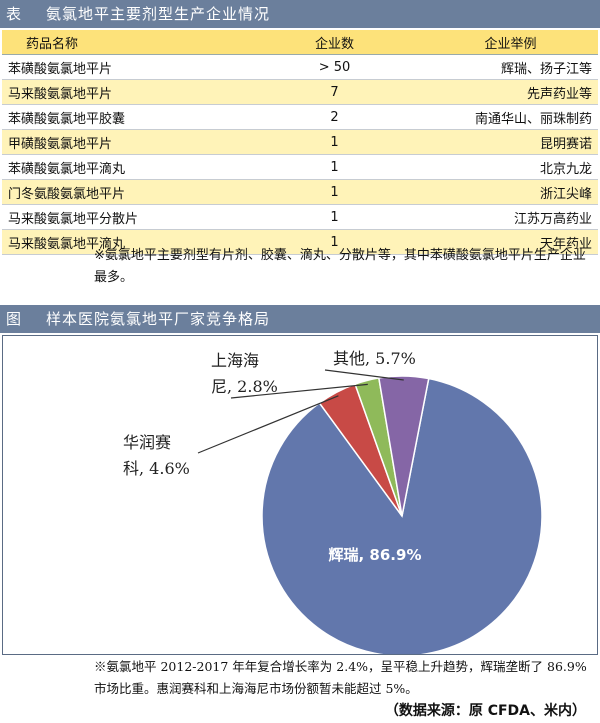  I want to click on label-shanghai-line1: 上海海, so click(235, 360).